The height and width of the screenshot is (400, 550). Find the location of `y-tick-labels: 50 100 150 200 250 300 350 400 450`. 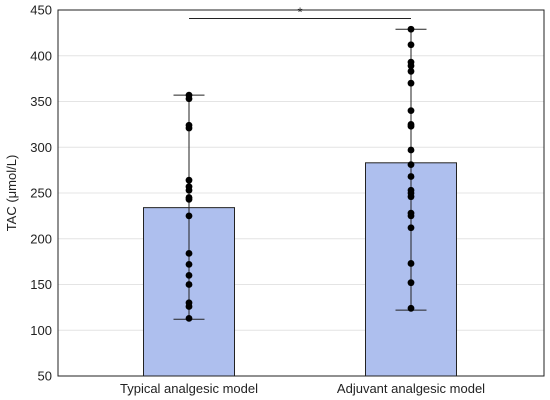

y-tick-labels: 50 100 150 200 250 300 350 400 450 is located at coordinates (41, 193).